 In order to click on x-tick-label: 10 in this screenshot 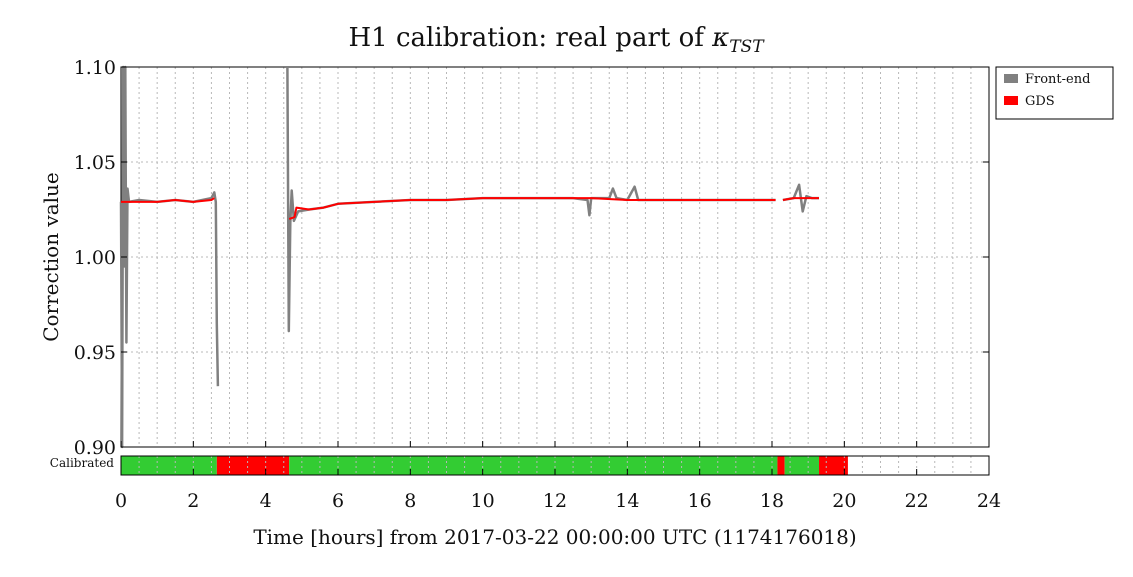, I will do `click(483, 501)`.